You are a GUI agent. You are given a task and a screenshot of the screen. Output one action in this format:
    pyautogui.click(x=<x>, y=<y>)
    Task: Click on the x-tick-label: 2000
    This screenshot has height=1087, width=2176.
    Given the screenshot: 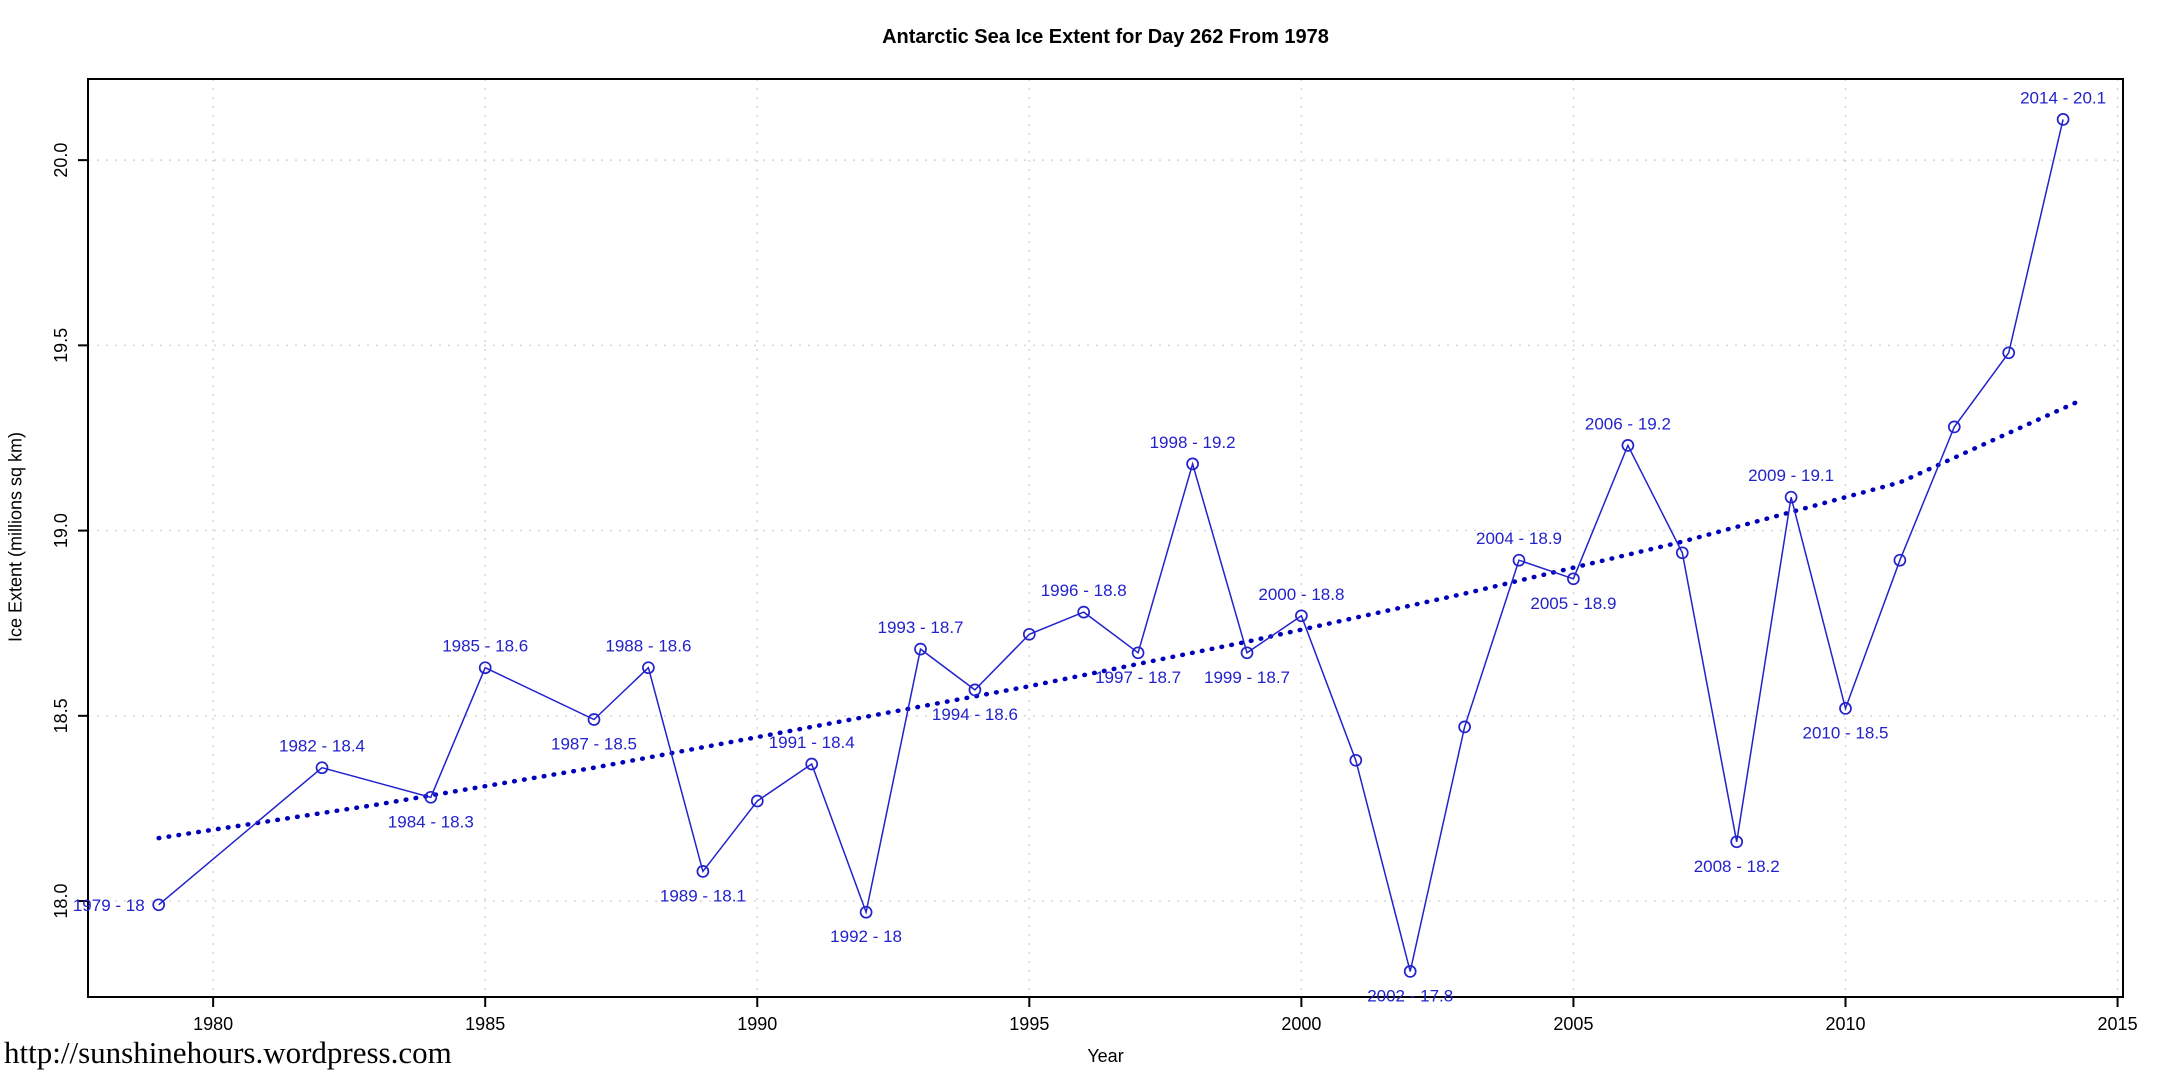 What is the action you would take?
    pyautogui.click(x=1301, y=1024)
    